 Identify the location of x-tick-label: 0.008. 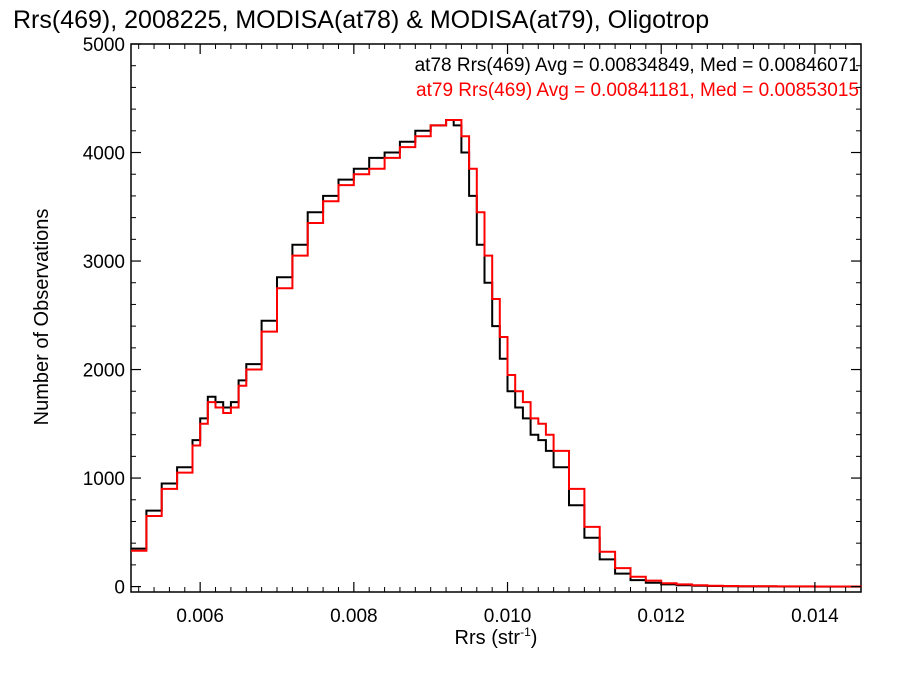
(354, 616).